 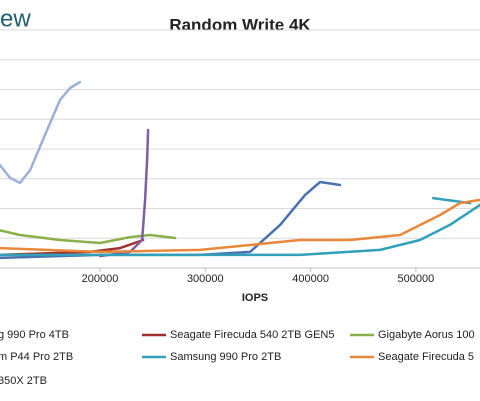 What do you see at coordinates (225, 357) in the screenshot?
I see `legend-label: Samsung 990 Pro 2TB` at bounding box center [225, 357].